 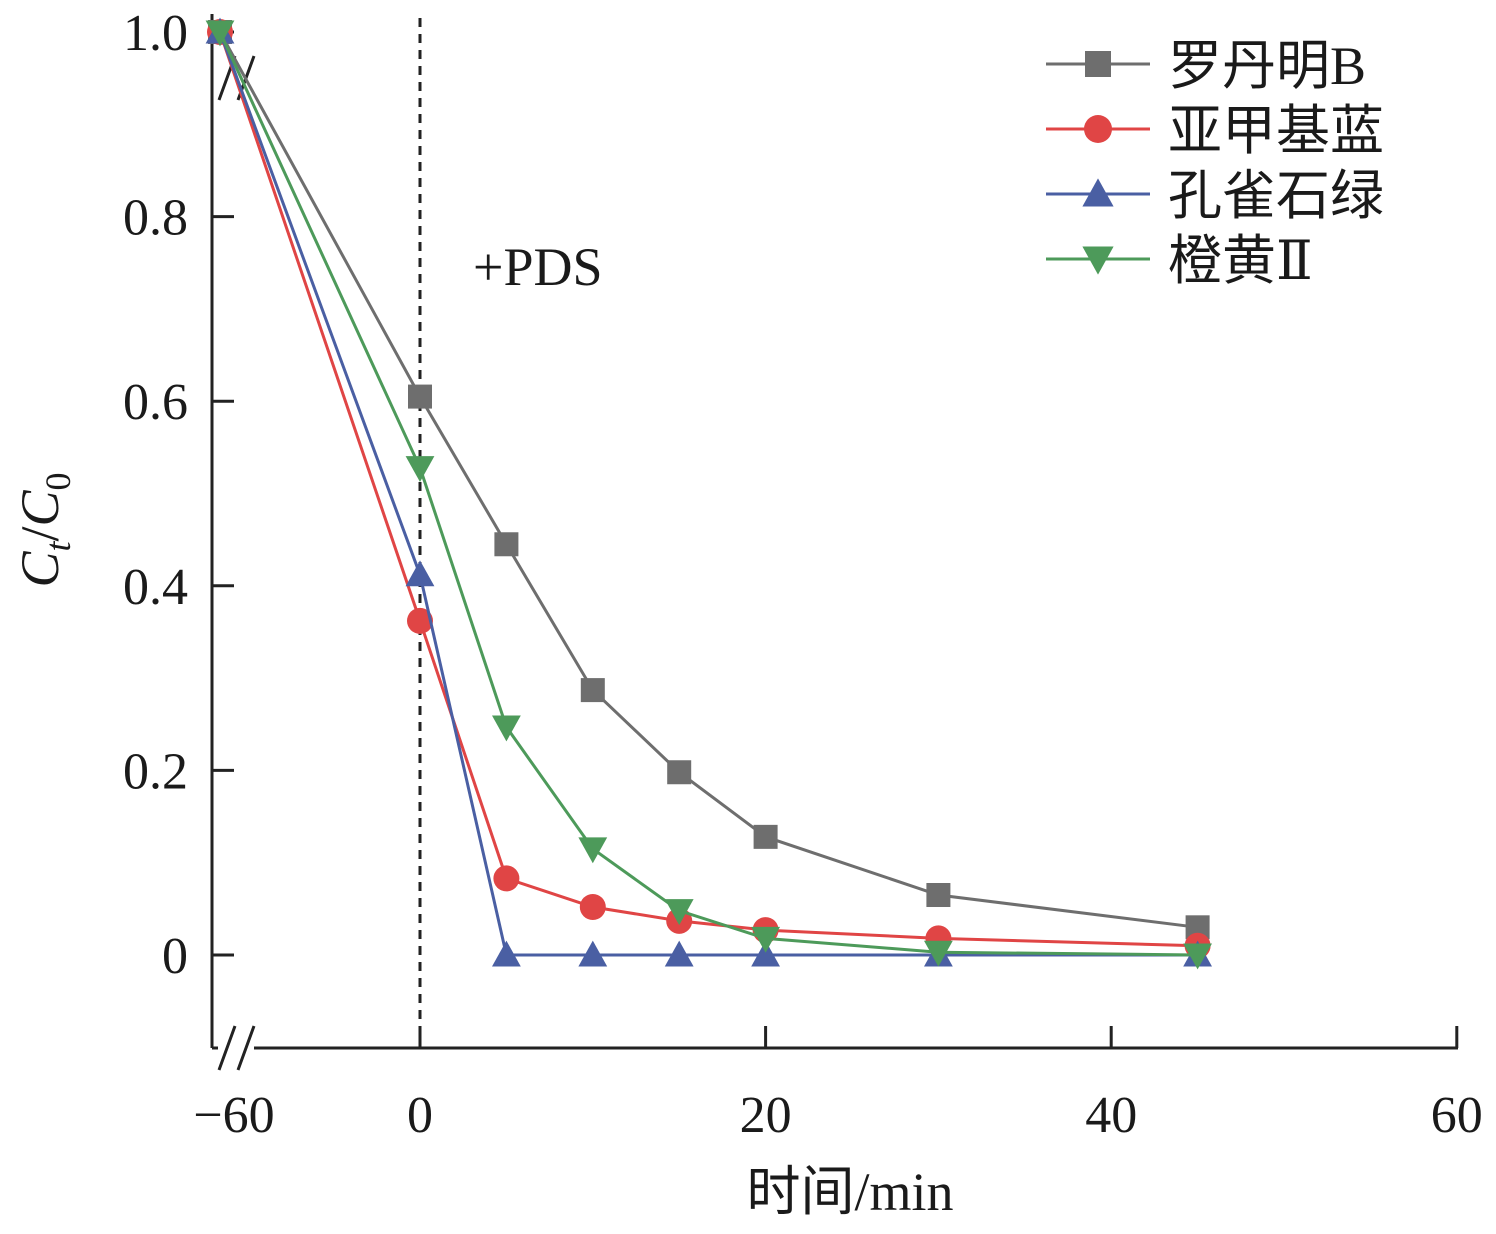 What do you see at coordinates (155, 771) in the screenshot?
I see `y-tick-label: 0.2` at bounding box center [155, 771].